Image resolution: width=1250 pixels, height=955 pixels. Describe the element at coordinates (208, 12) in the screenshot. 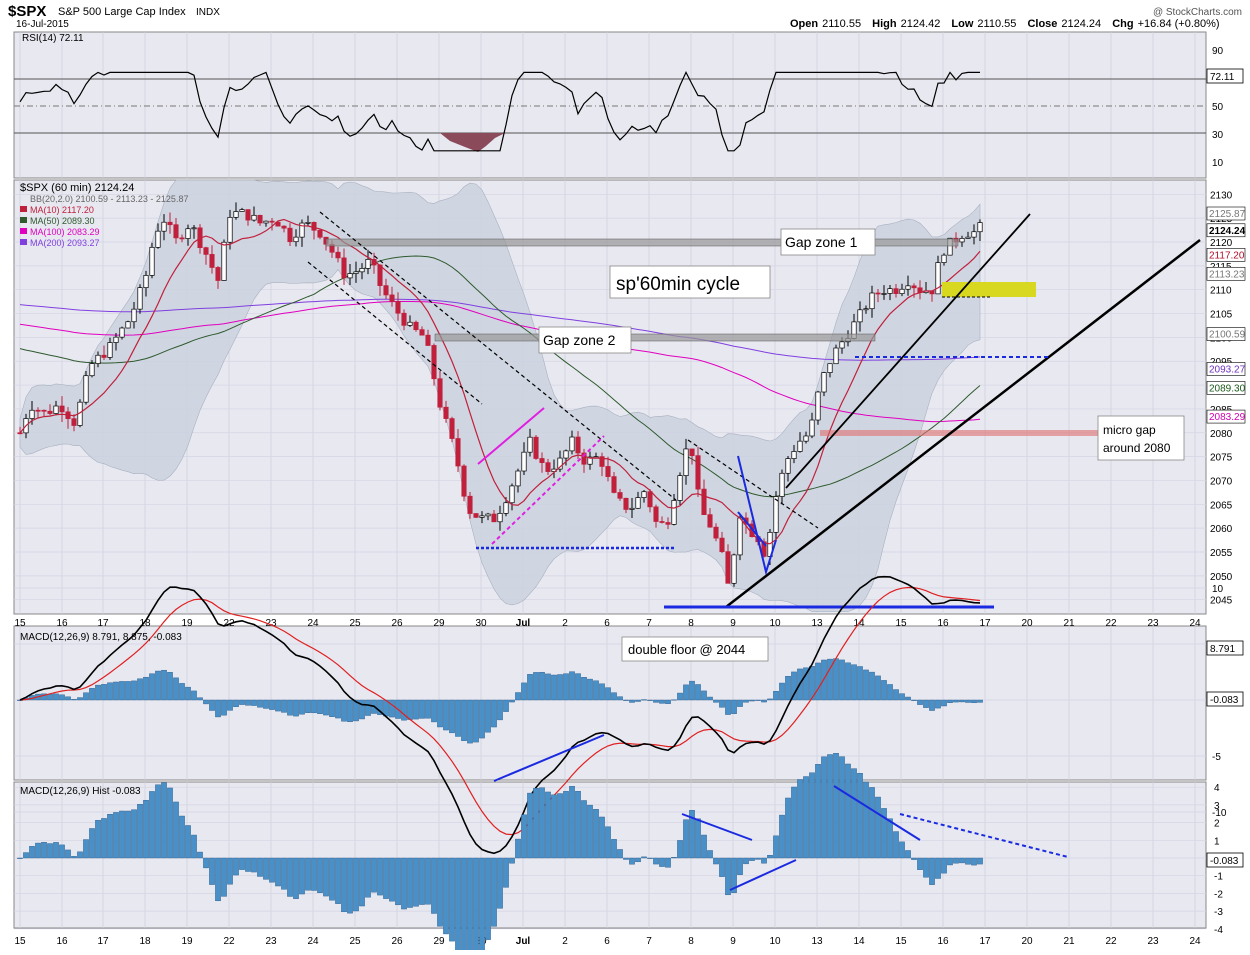

I see `exchange: INDX` at that location.